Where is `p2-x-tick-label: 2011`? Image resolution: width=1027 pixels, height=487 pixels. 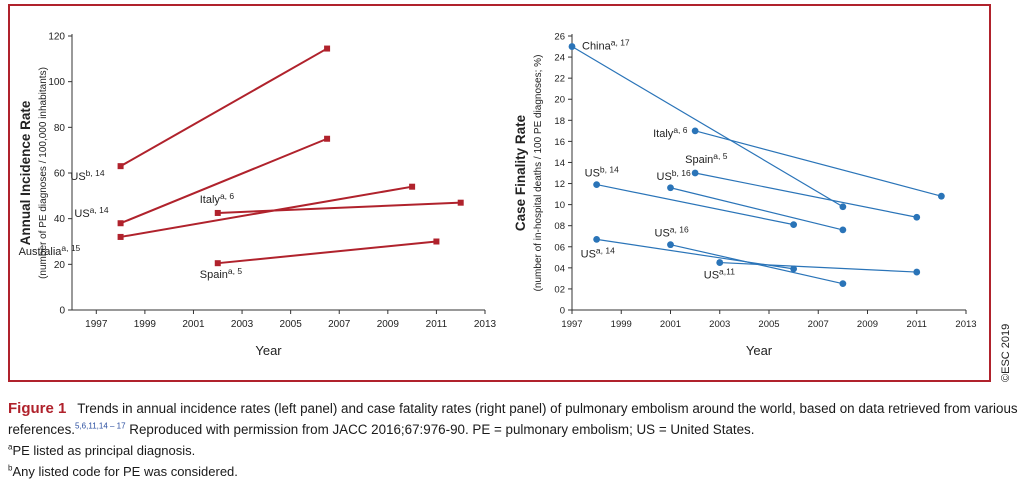 p2-x-tick-label: 2011 is located at coordinates (917, 324).